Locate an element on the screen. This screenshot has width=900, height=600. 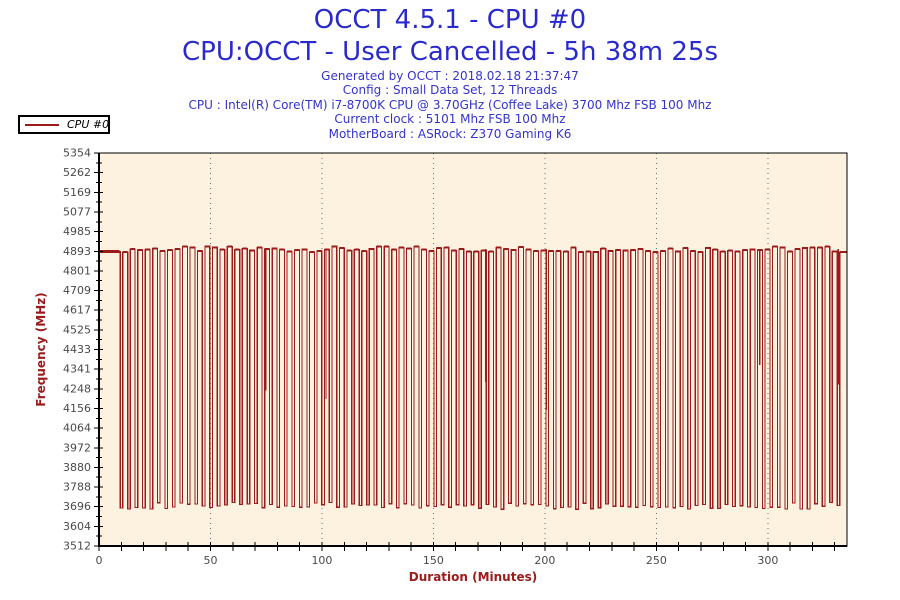
info-line-motherboard: MotherBoard : ASRock: Z370 Gaming K6 is located at coordinates (450, 133).